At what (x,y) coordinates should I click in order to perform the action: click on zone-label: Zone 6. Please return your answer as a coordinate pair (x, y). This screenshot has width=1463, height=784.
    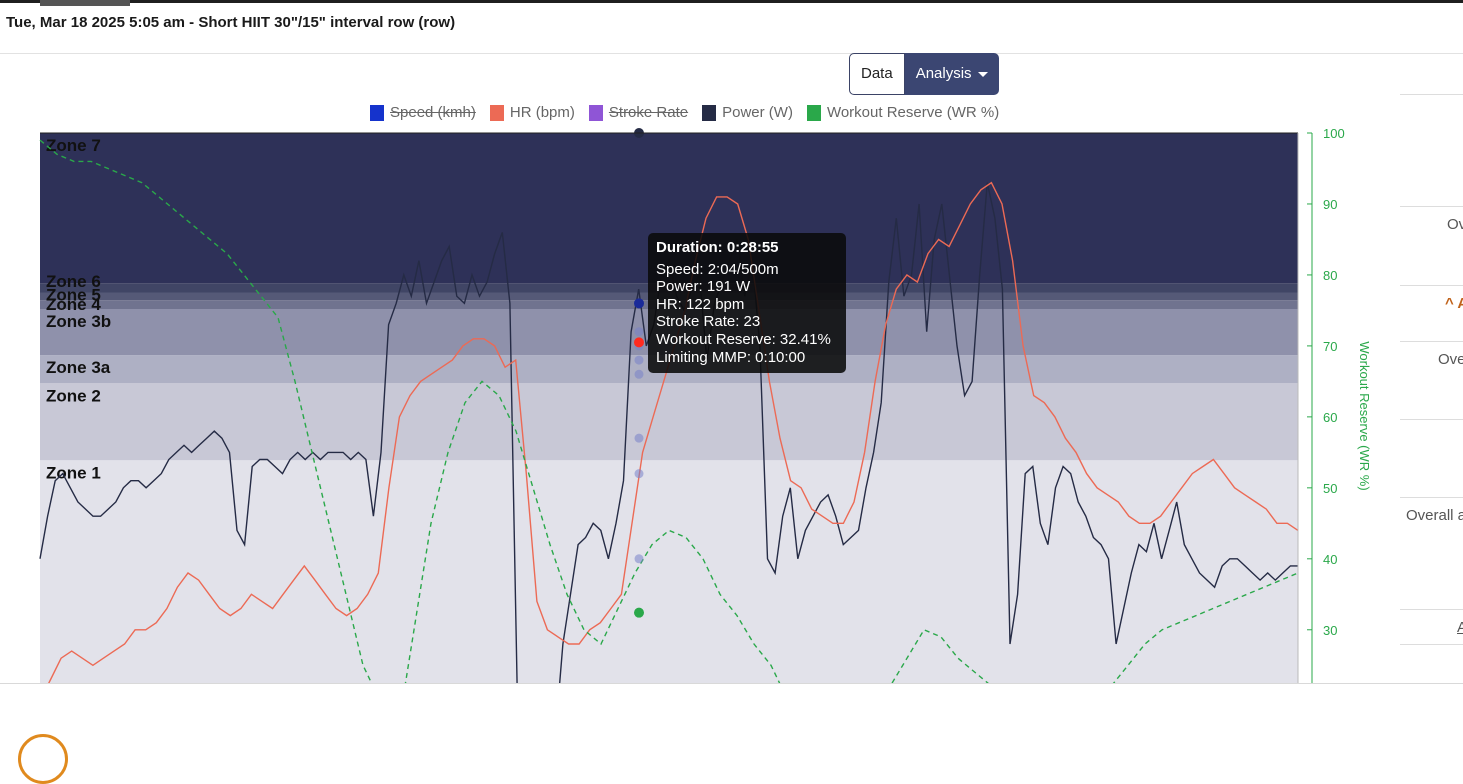
    Looking at the image, I should click on (73, 281).